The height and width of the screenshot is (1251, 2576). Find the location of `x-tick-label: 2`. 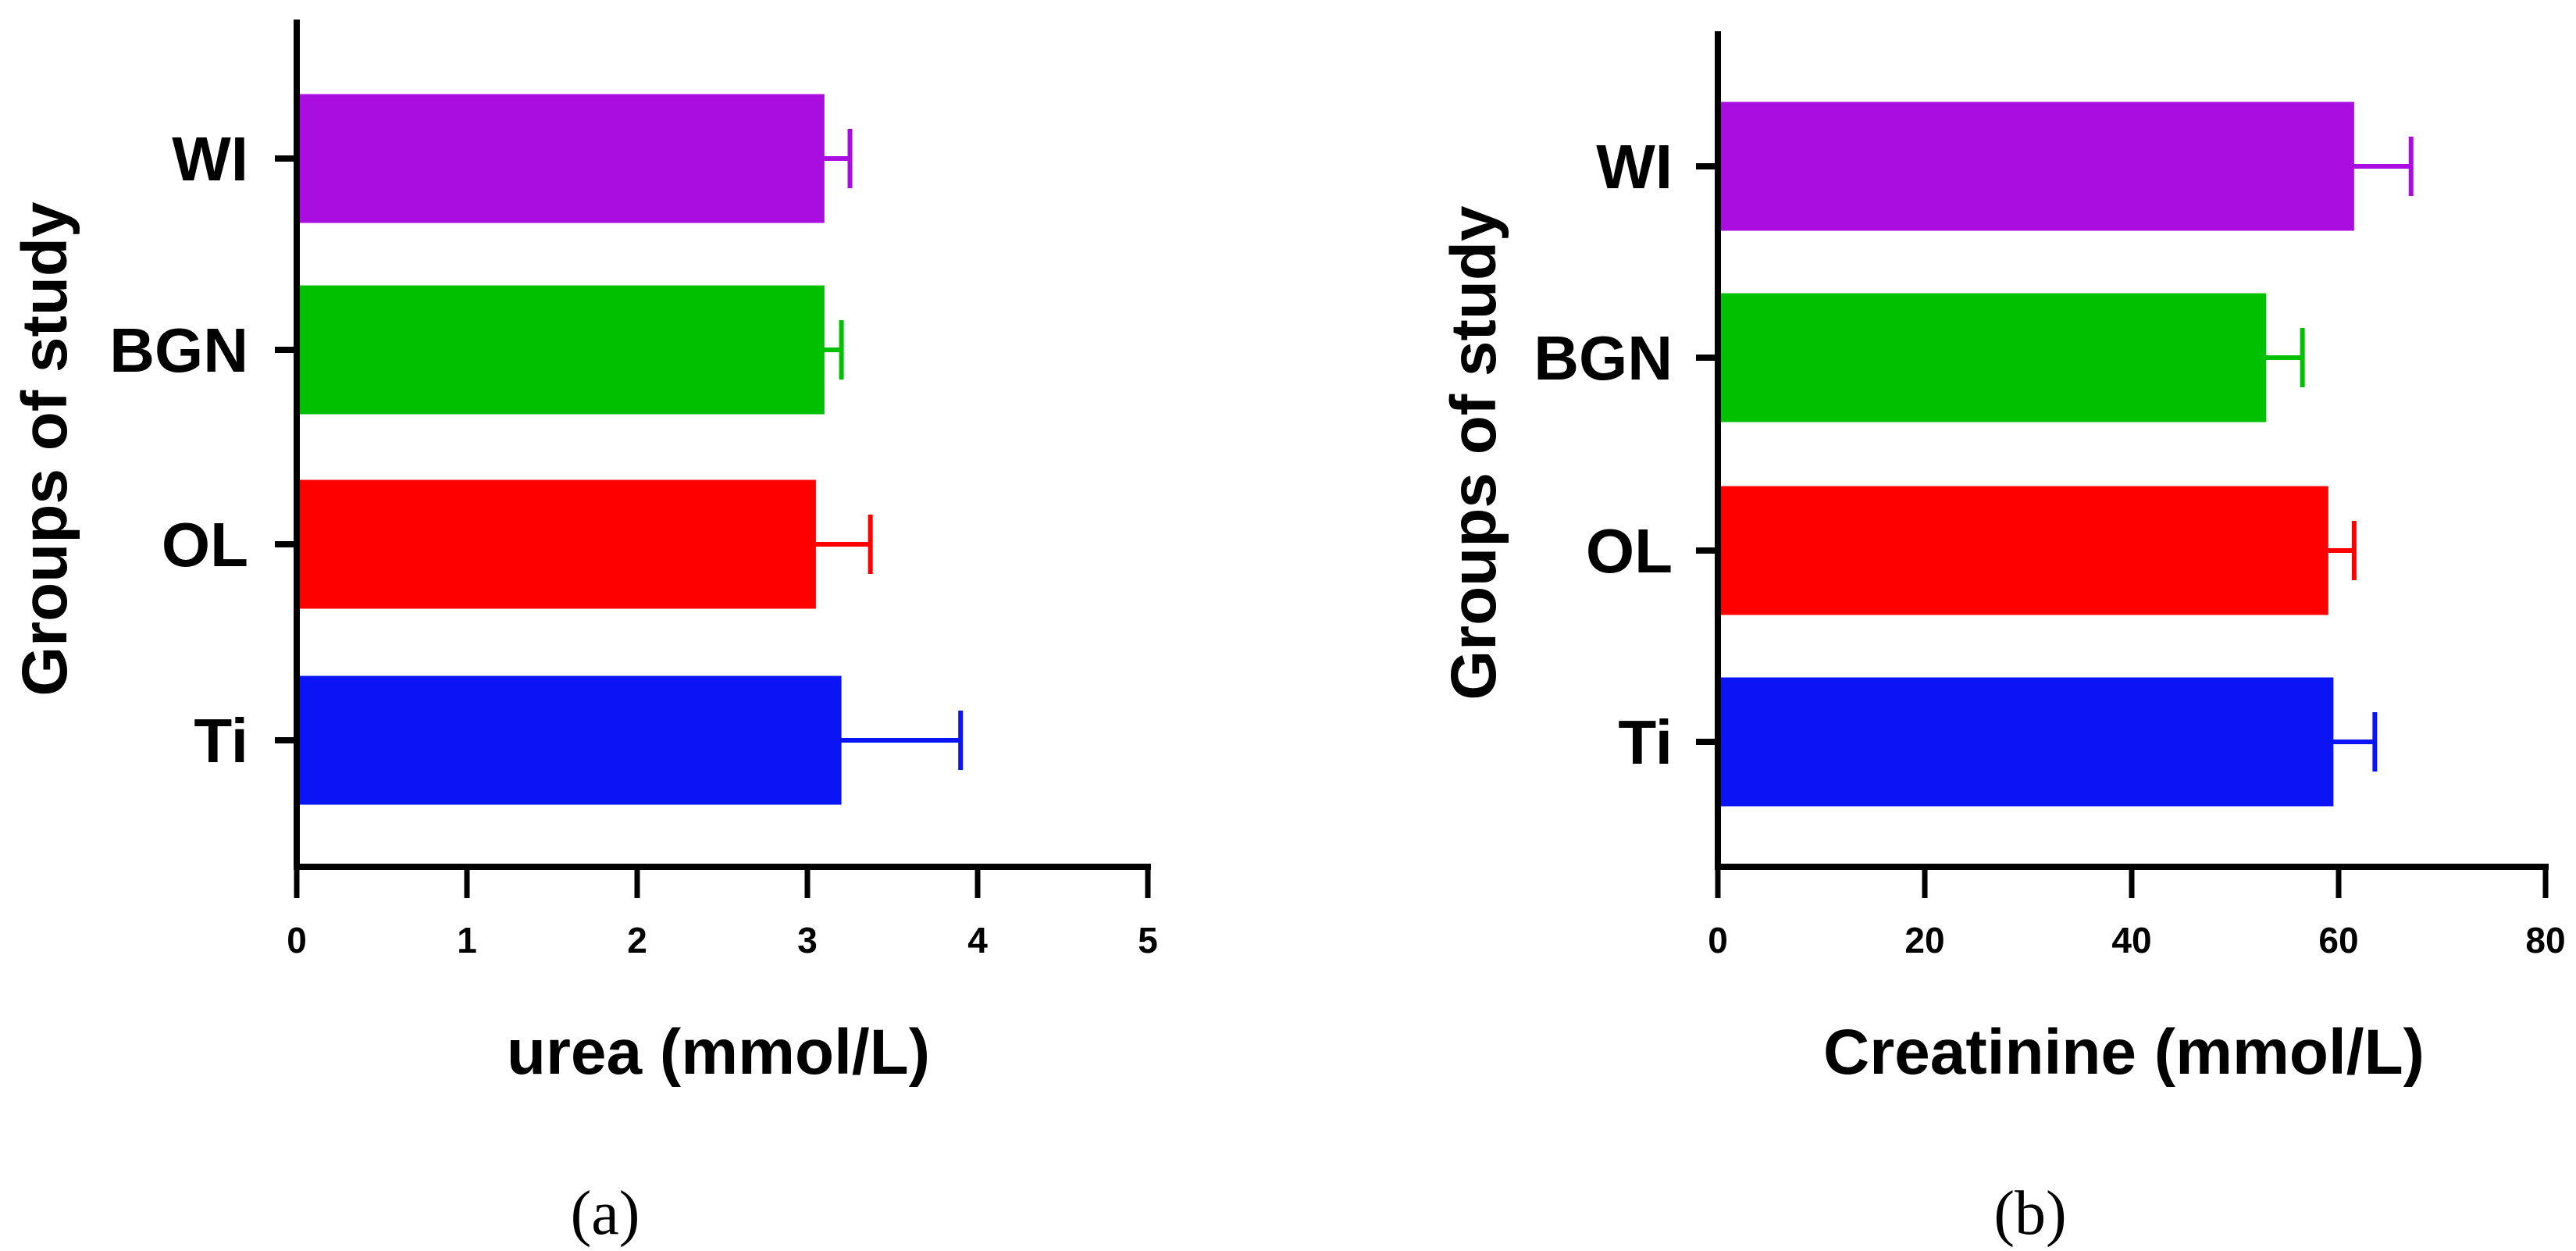

x-tick-label: 2 is located at coordinates (637, 940).